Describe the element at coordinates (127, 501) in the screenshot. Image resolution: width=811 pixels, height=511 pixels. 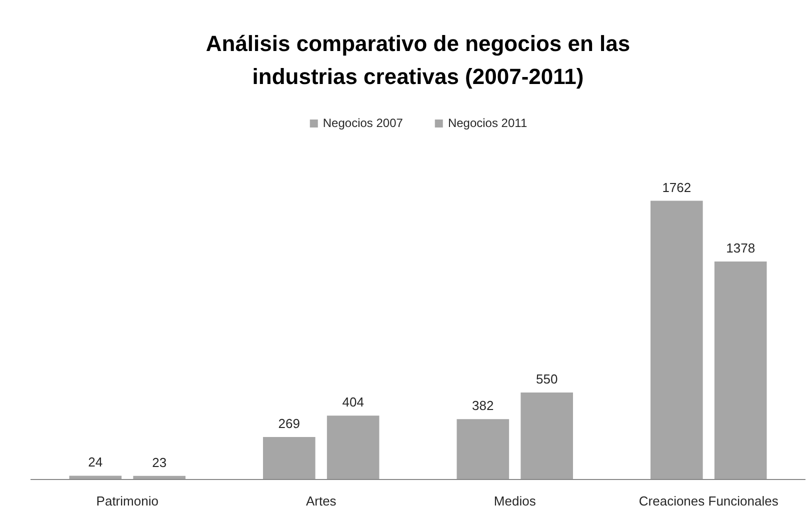
I see `x-tick-label: Patrimonio` at that location.